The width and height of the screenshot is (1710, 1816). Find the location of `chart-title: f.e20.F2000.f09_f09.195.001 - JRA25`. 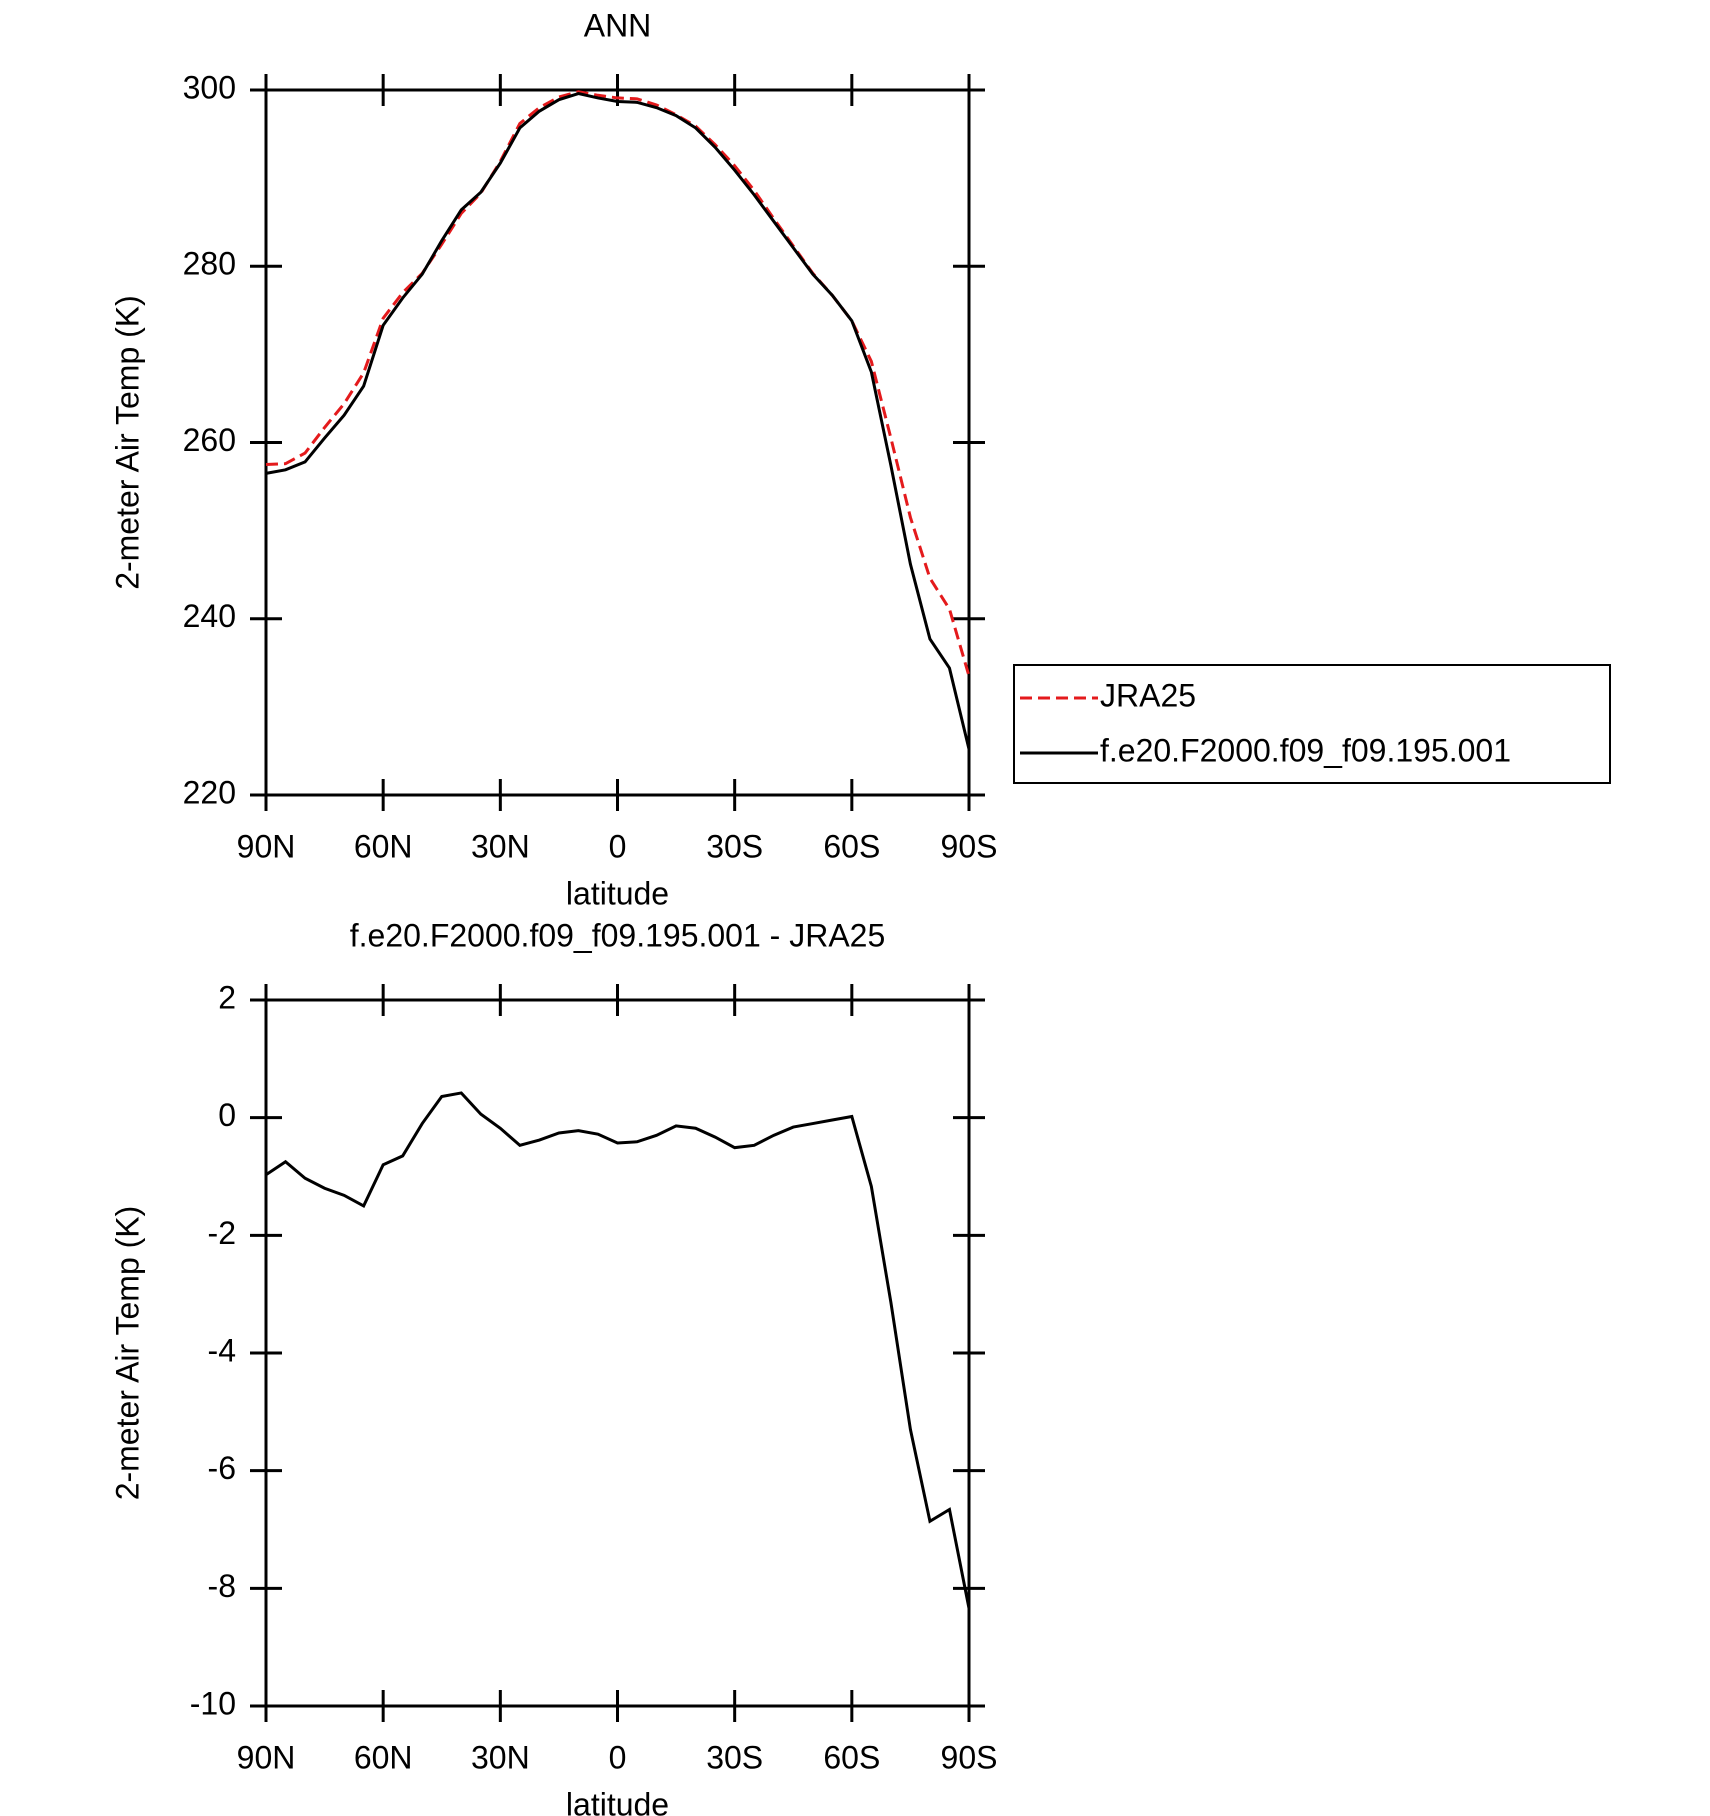

chart-title: f.e20.F2000.f09_f09.195.001 - JRA25 is located at coordinates (618, 935).